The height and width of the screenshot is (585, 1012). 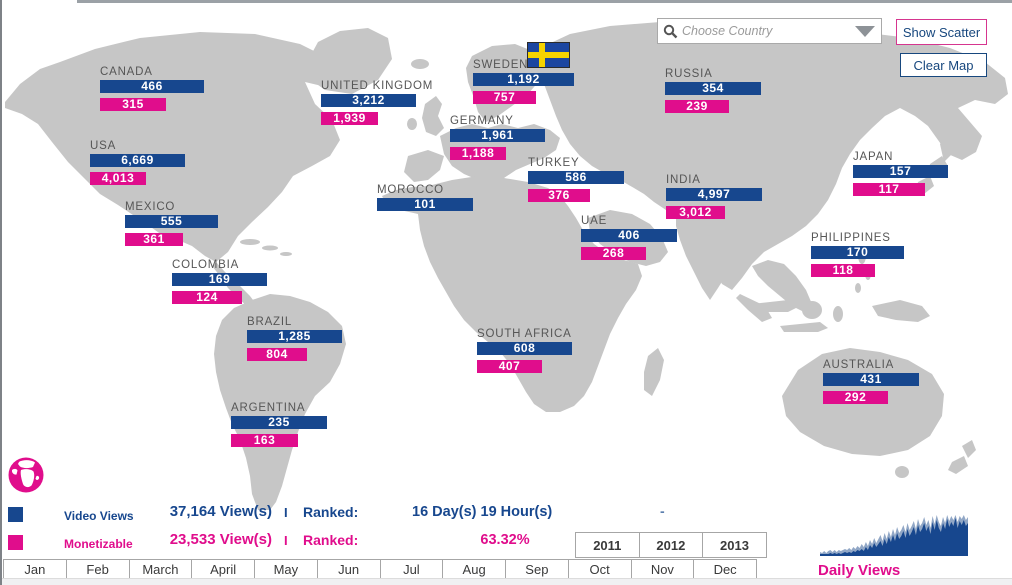 I want to click on video-views-bar: 3,212, so click(x=368, y=100).